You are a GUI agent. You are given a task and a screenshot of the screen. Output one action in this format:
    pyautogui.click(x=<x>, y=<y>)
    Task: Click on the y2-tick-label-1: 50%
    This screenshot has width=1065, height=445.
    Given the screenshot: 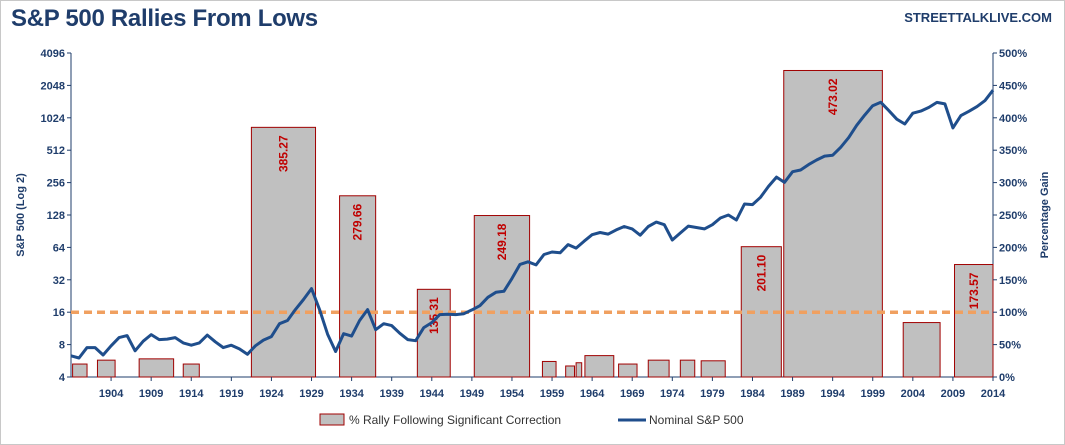 What is the action you would take?
    pyautogui.click(x=1010, y=346)
    